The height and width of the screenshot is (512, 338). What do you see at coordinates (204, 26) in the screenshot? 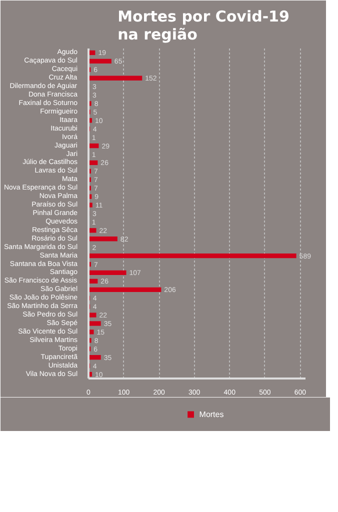
I see `chart-title: Mortes por Covid-19 na região` at bounding box center [204, 26].